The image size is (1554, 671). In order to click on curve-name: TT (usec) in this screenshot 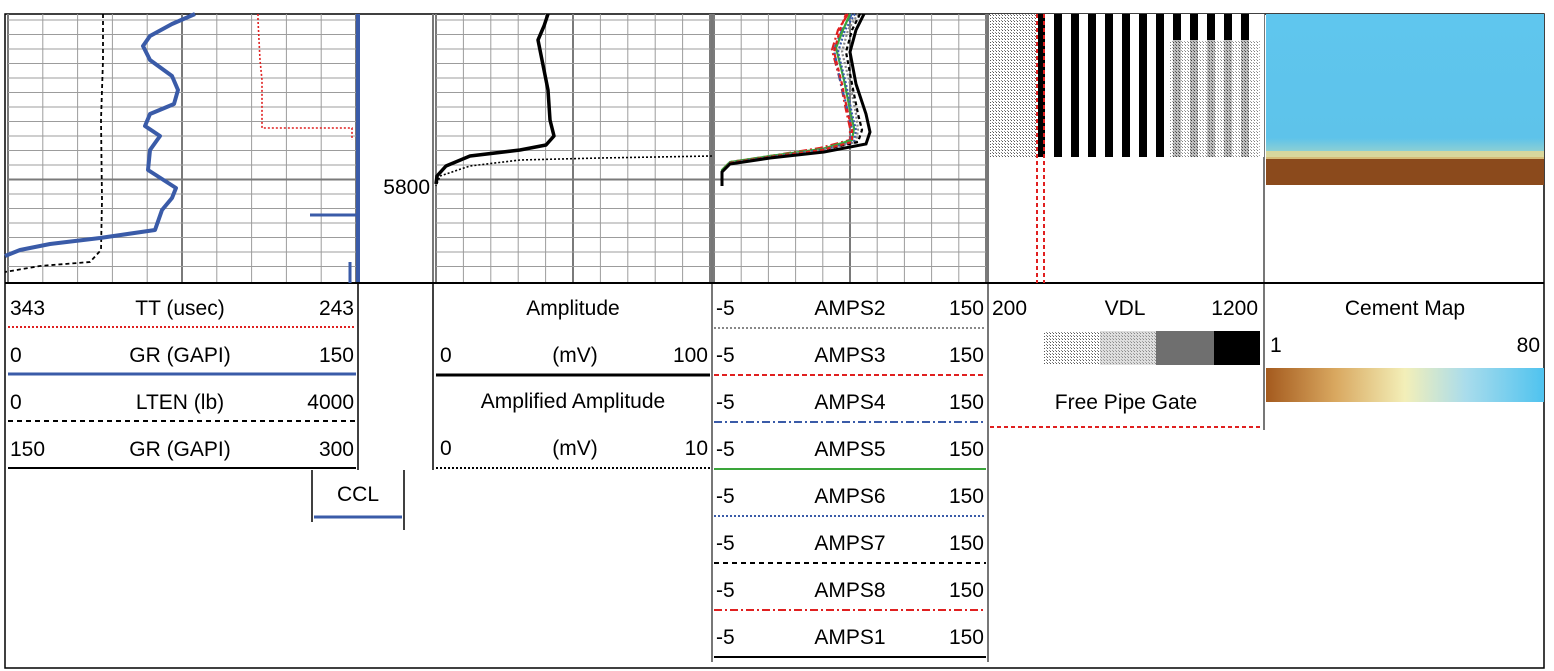, I will do `click(180, 308)`.